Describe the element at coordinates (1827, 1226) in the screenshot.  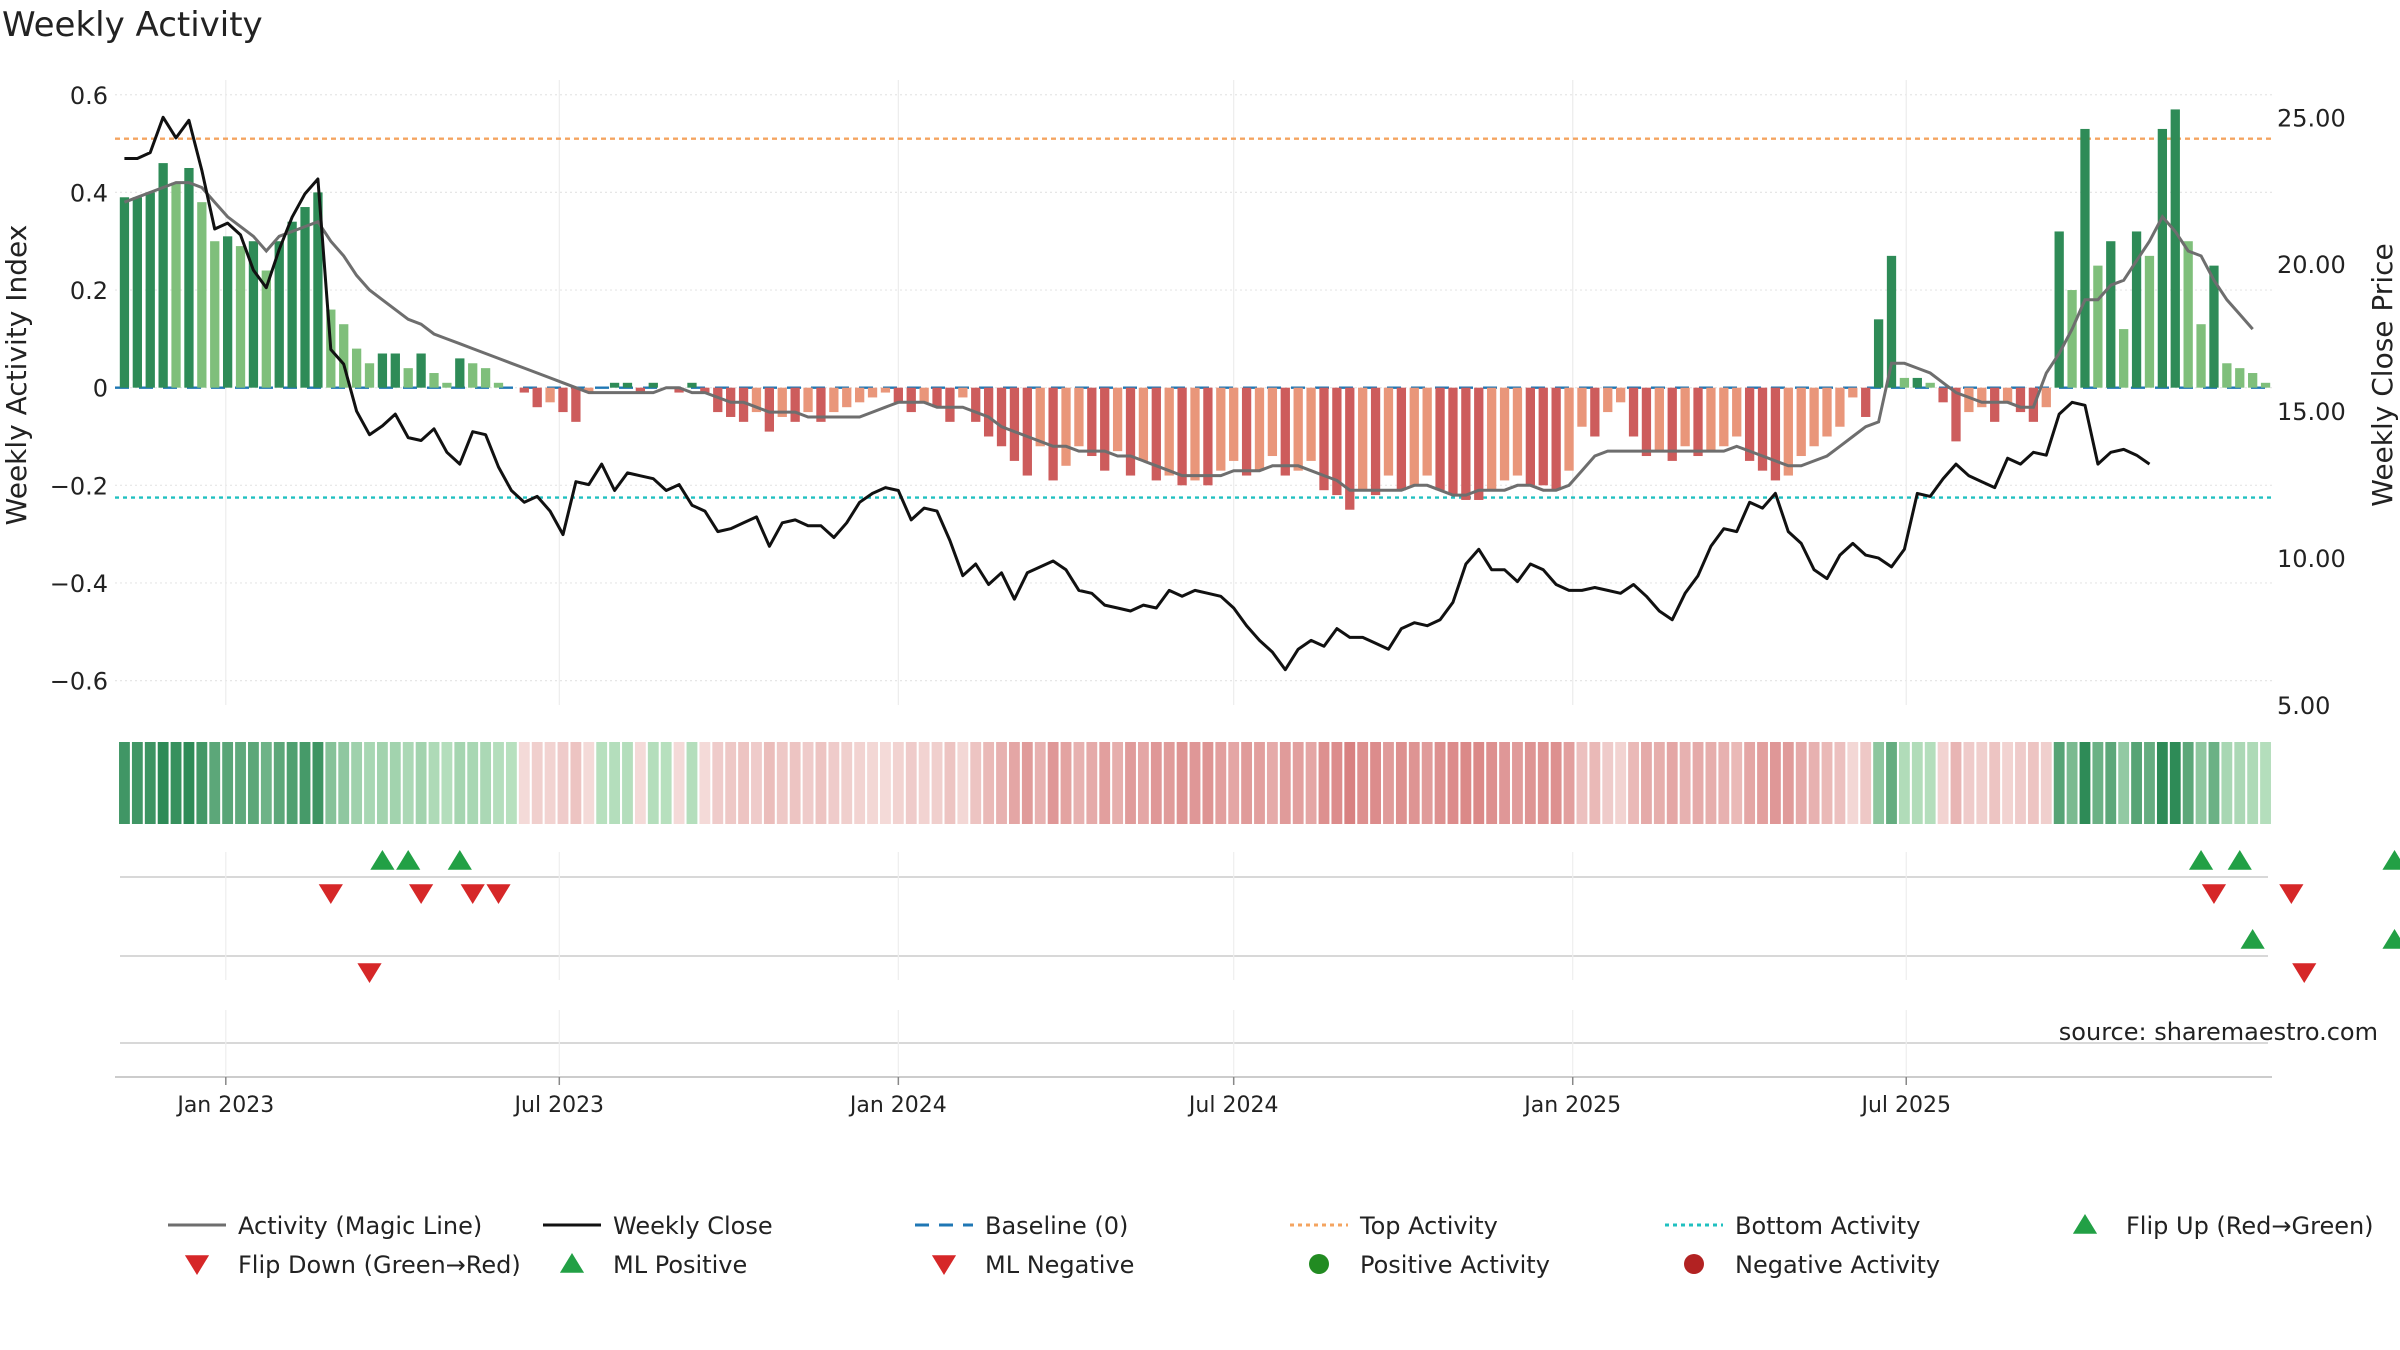
I see `legend-label: Bottom Activity` at that location.